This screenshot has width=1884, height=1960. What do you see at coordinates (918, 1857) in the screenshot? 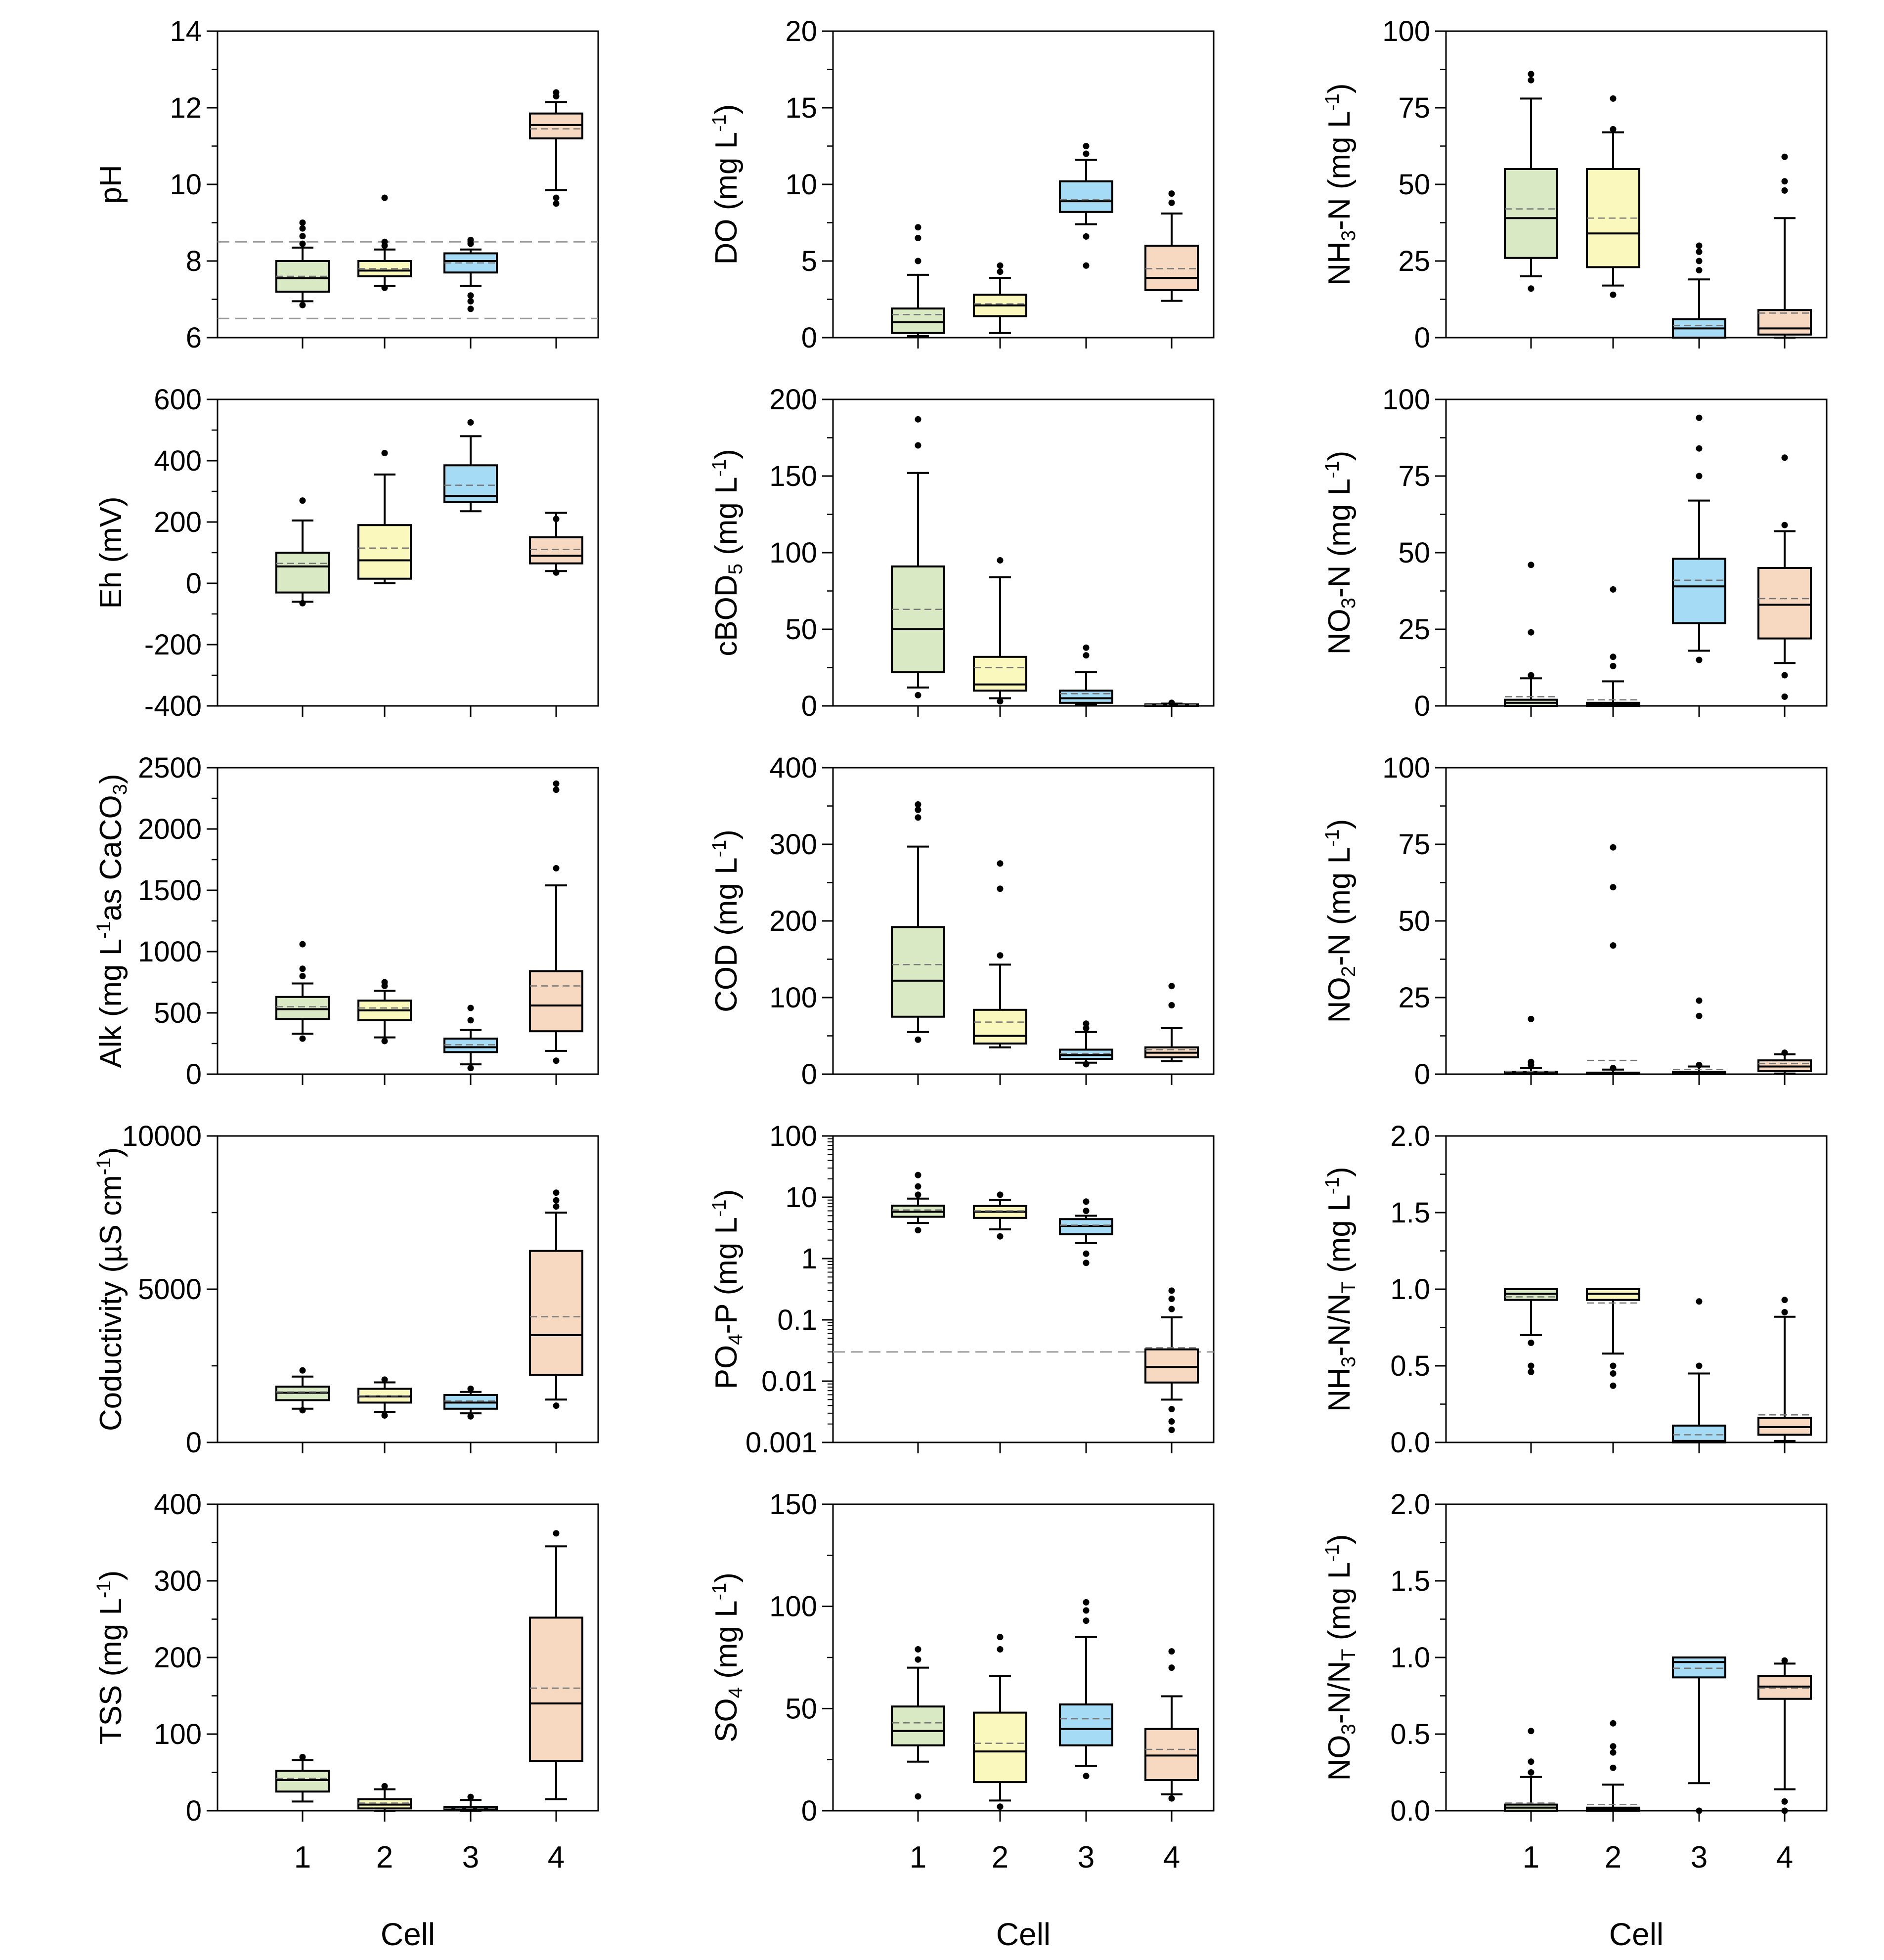
I see `x-tick-label: 1` at bounding box center [918, 1857].